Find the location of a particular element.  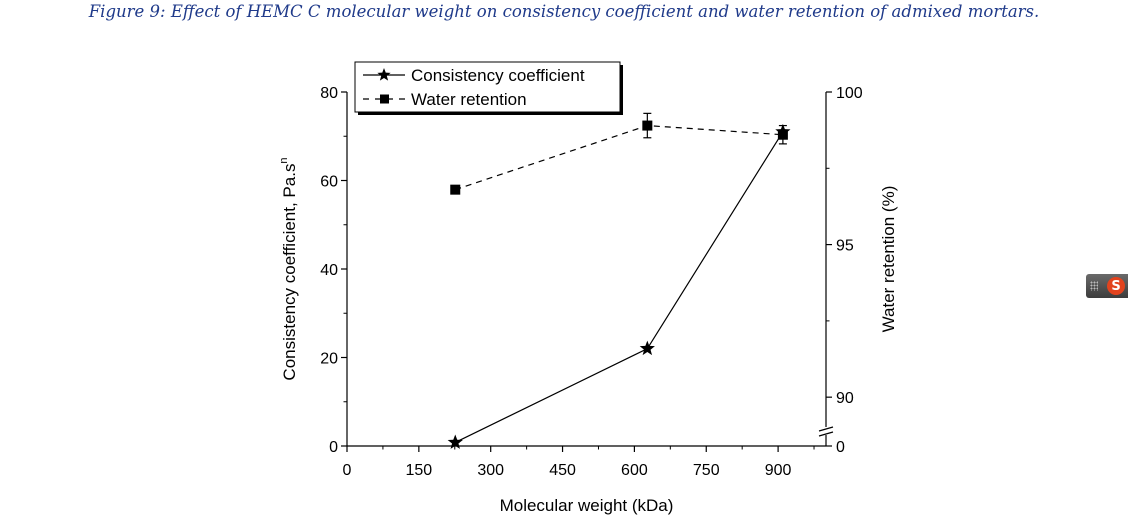

y-axis-right-label: Water retention (%) is located at coordinates (888, 259).